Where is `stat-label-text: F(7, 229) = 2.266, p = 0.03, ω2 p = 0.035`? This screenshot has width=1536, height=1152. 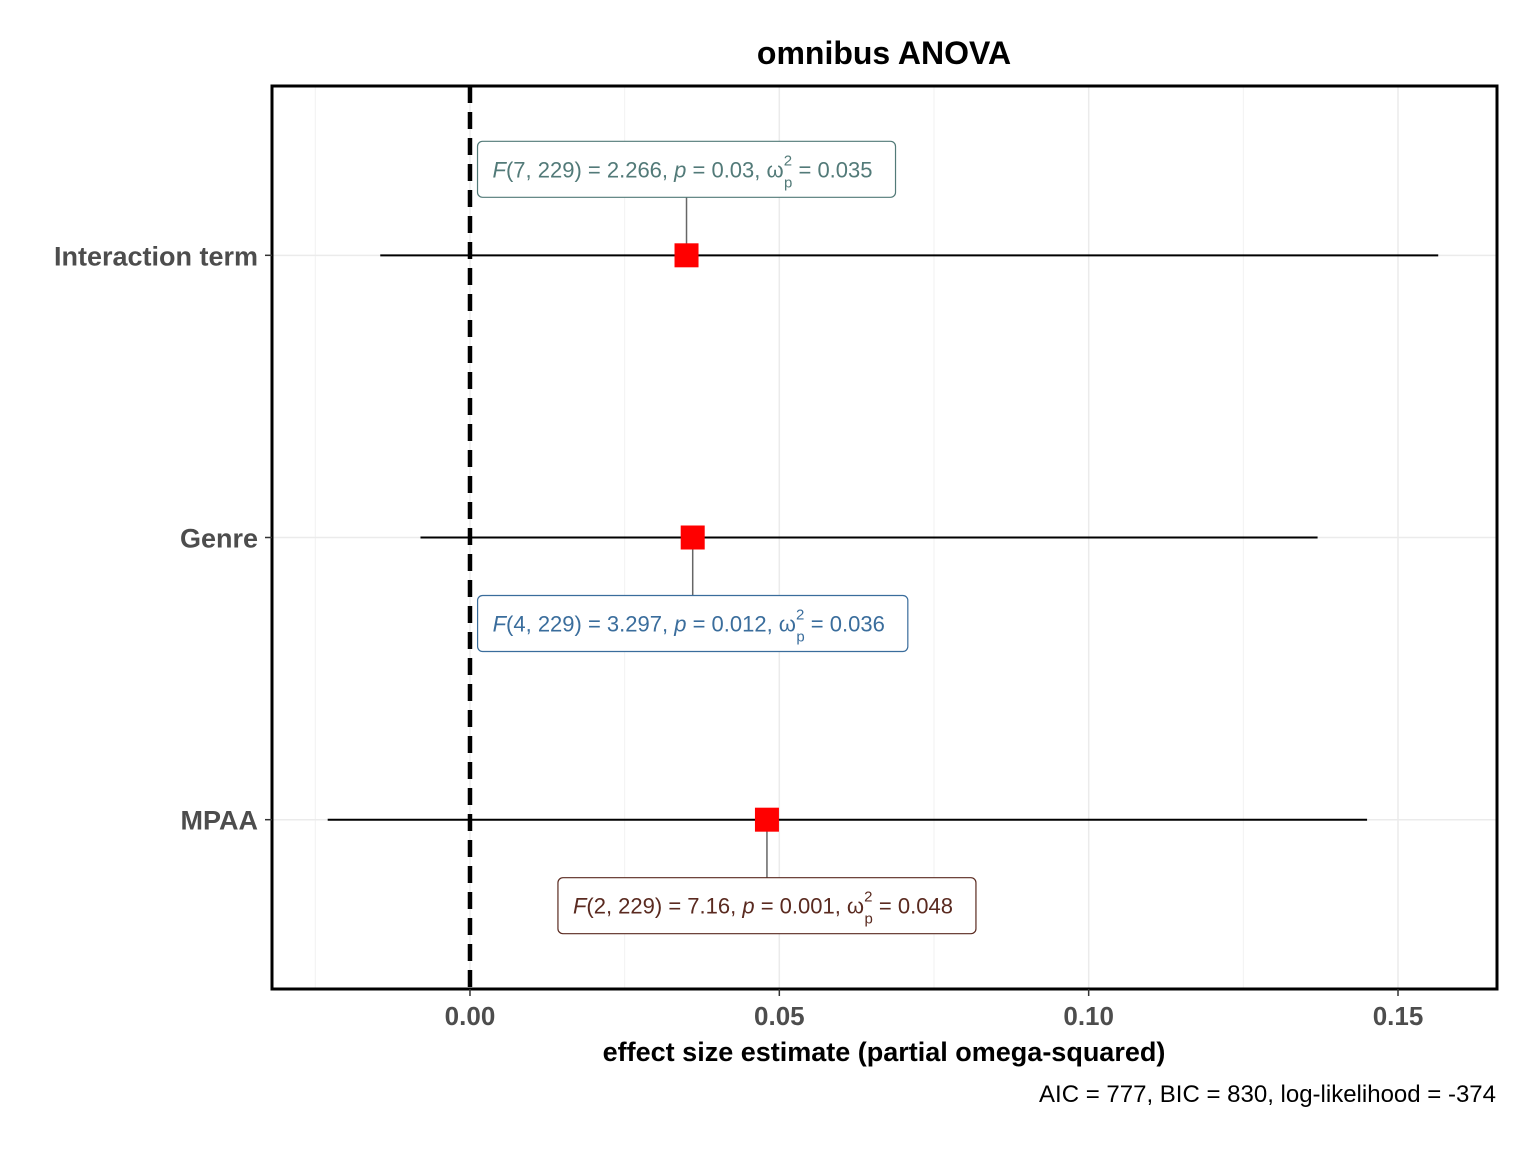 stat-label-text: F(7, 229) = 2.266, p = 0.03, ω2 p = 0.035 is located at coordinates (683, 171).